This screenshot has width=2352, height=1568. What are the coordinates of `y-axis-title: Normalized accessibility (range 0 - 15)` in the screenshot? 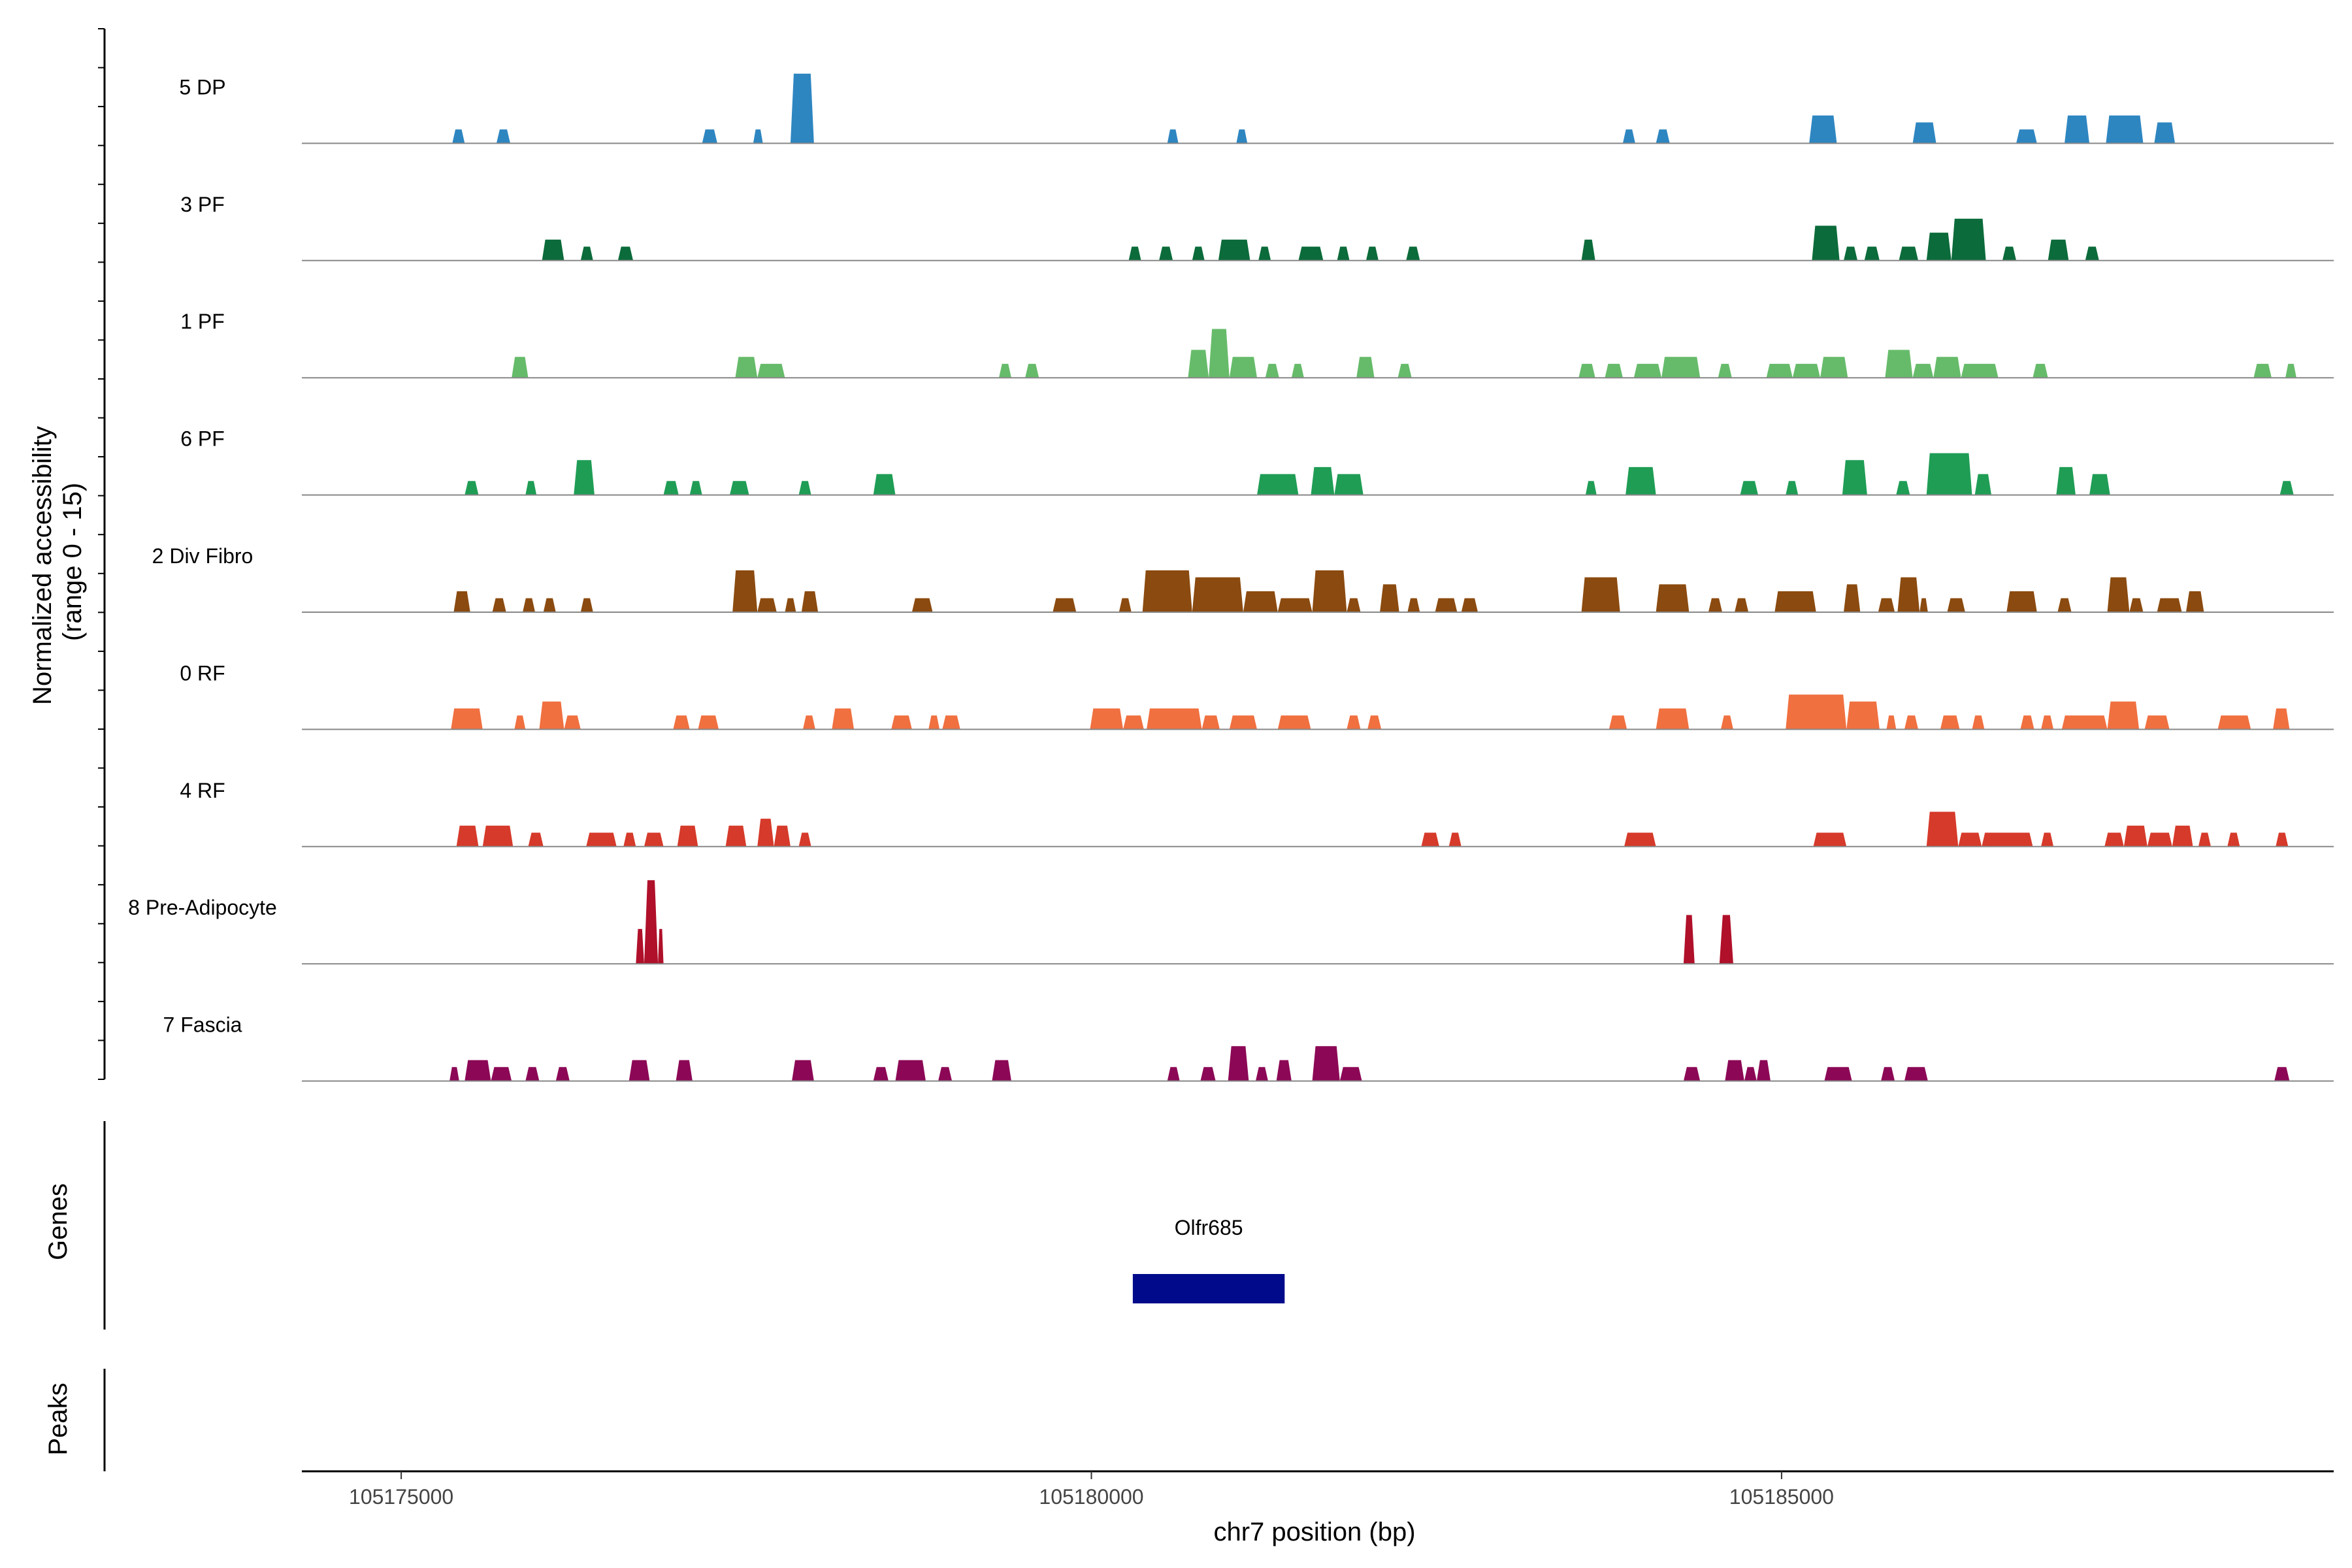 It's located at (57, 562).